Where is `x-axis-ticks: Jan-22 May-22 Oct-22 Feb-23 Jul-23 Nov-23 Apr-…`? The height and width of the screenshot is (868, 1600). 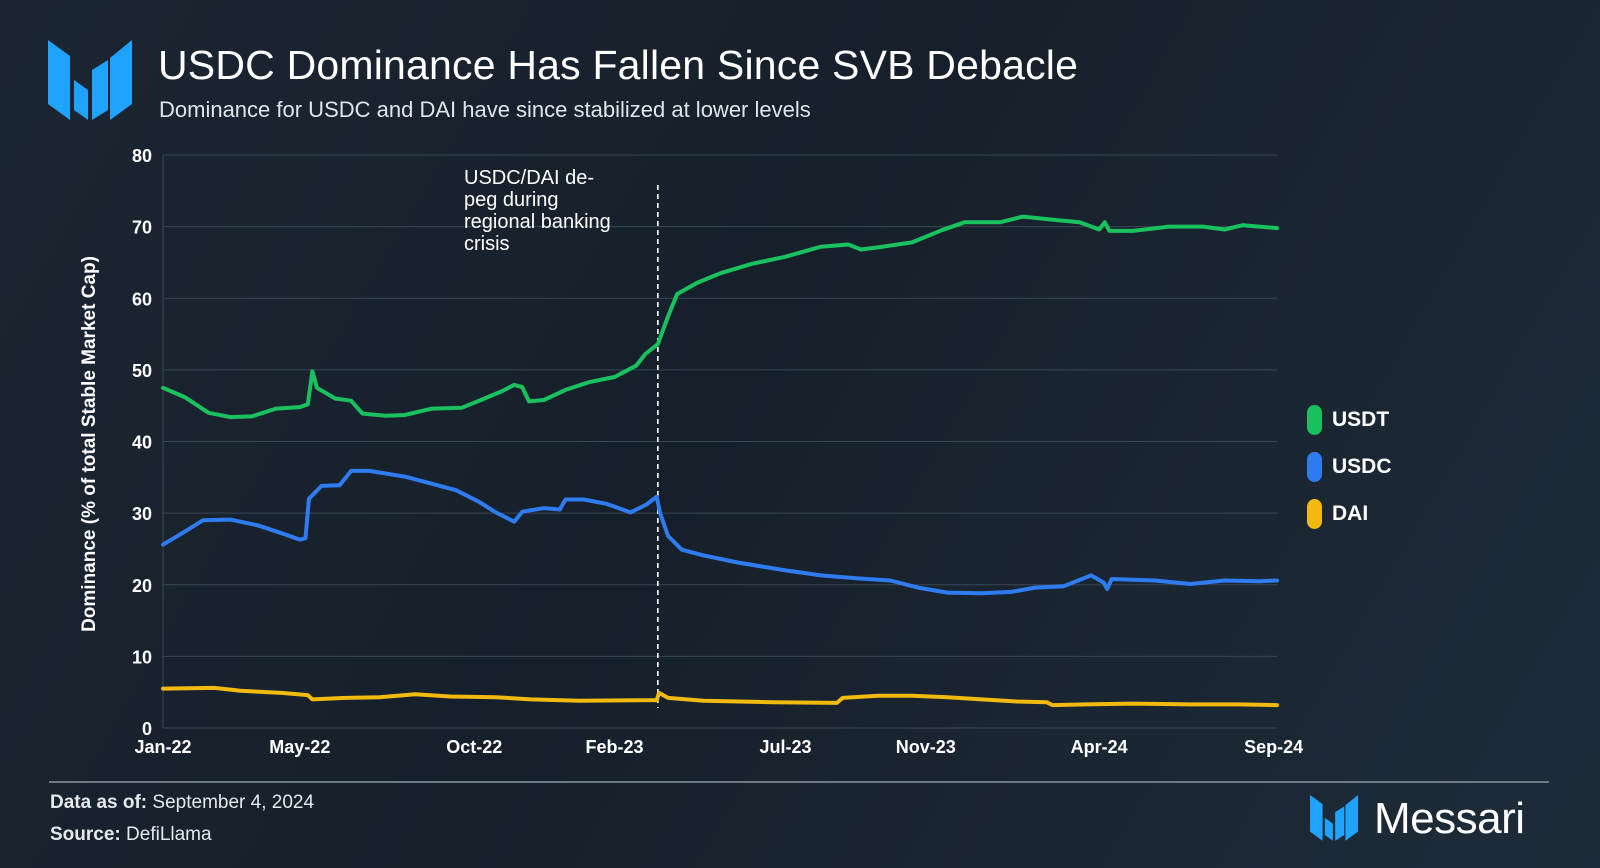 x-axis-ticks: Jan-22 May-22 Oct-22 Feb-23 Jul-23 Nov-23 Apr-… is located at coordinates (718, 747).